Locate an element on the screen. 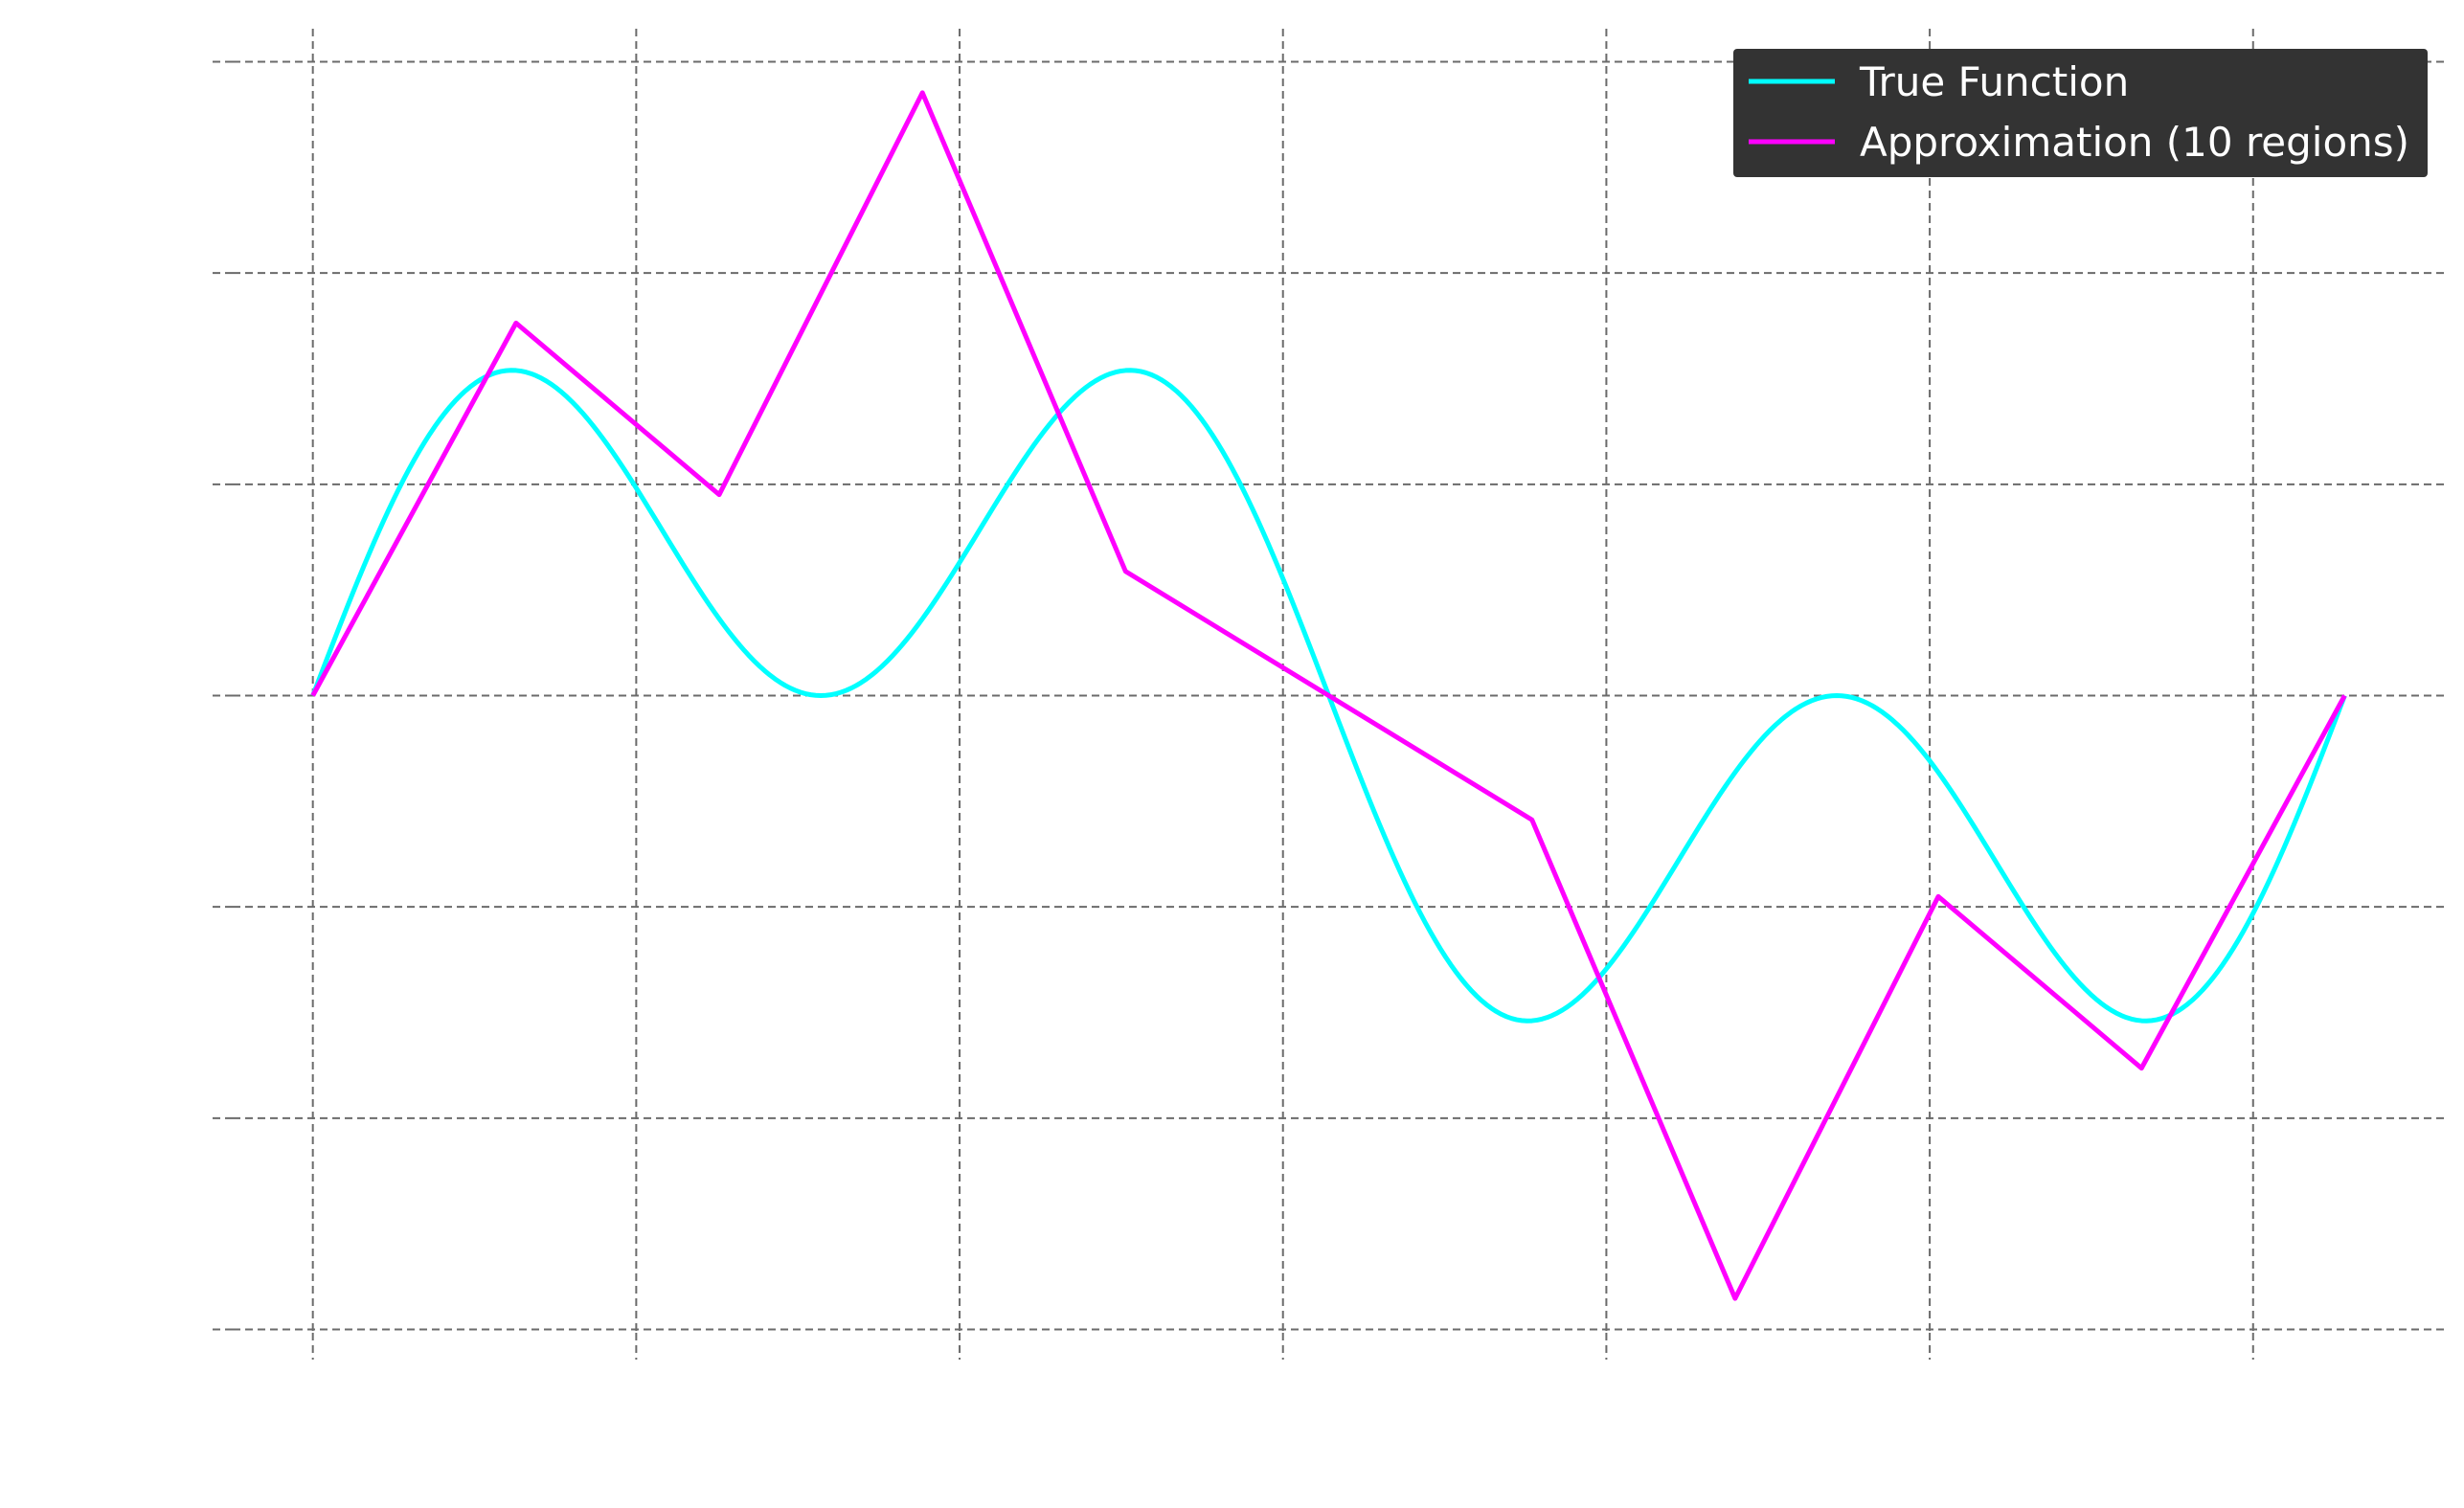 Image resolution: width=2464 pixels, height=1508 pixels. legend-label-true-function: True Function is located at coordinates (1994, 82).